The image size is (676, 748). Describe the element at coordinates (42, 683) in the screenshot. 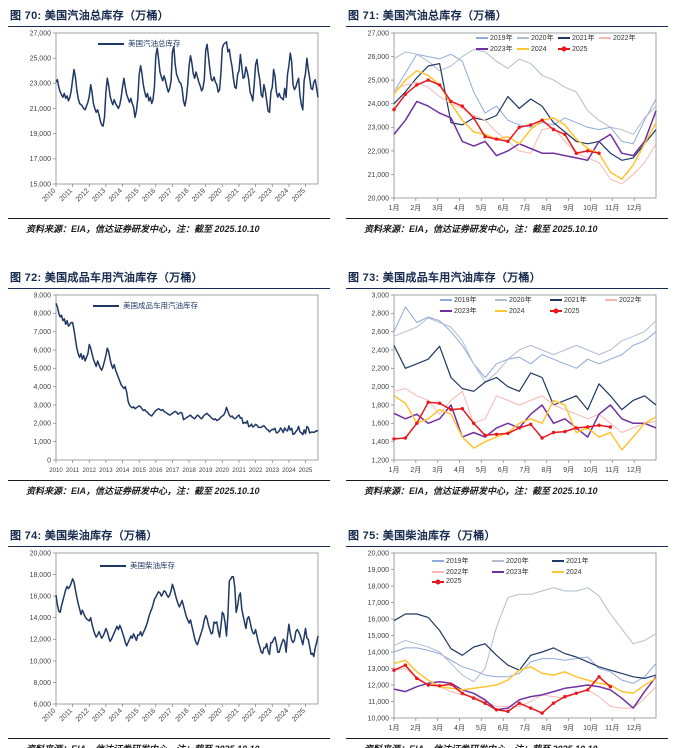

I see `svg-text: 8,000` at that location.